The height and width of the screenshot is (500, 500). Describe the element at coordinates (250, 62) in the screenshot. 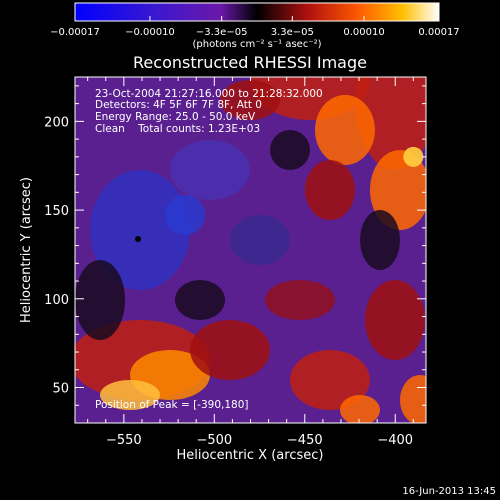

I see `chart-title: Reconstructed RHESSI Image` at that location.